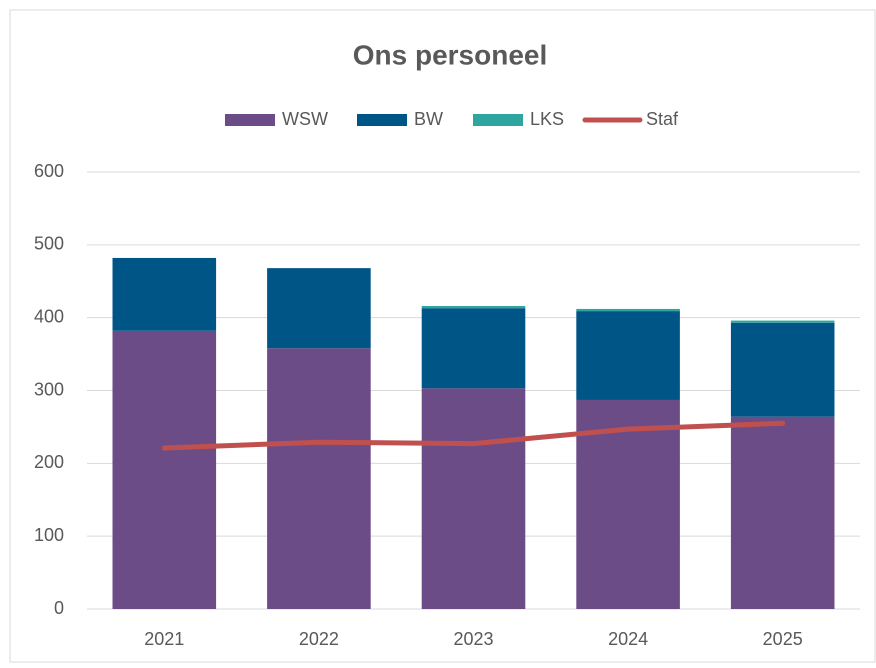 The height and width of the screenshot is (668, 876). What do you see at coordinates (783, 639) in the screenshot?
I see `x-tick-label: 2025` at bounding box center [783, 639].